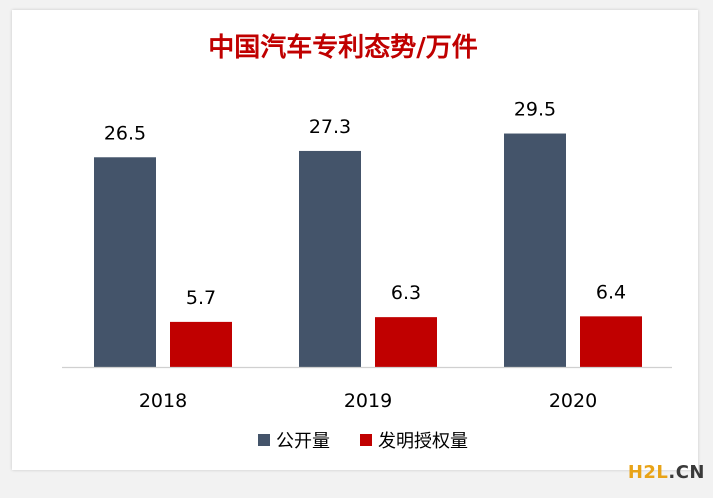 This screenshot has width=713, height=498. Describe the element at coordinates (201, 344) in the screenshot. I see `bar-granted-2018` at that location.